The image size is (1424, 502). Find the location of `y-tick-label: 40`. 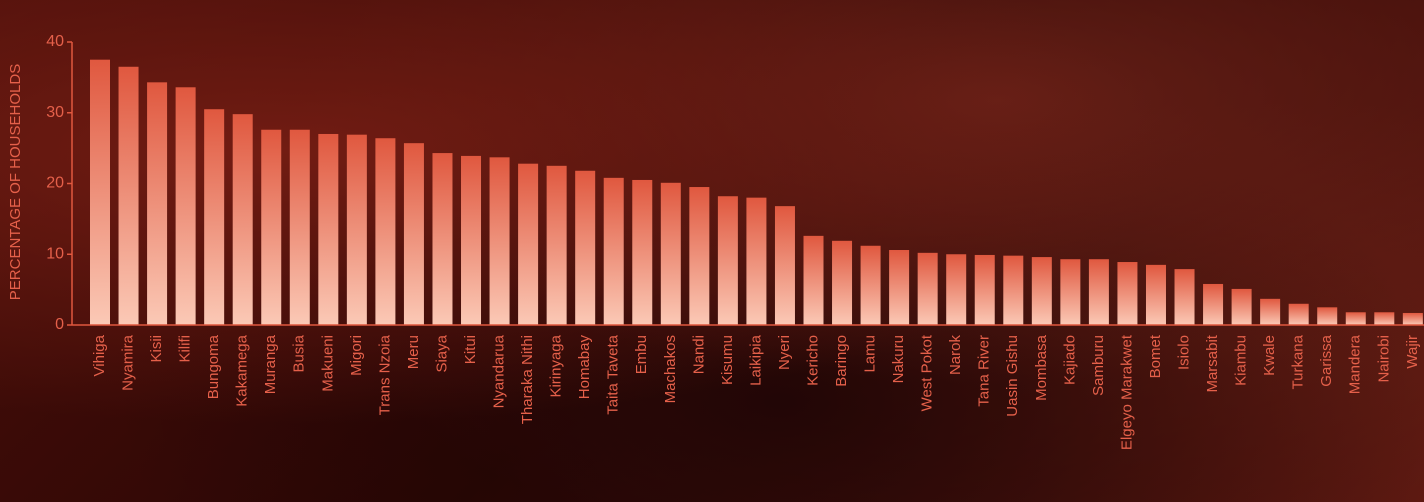

y-tick-label: 40 is located at coordinates (55, 41).